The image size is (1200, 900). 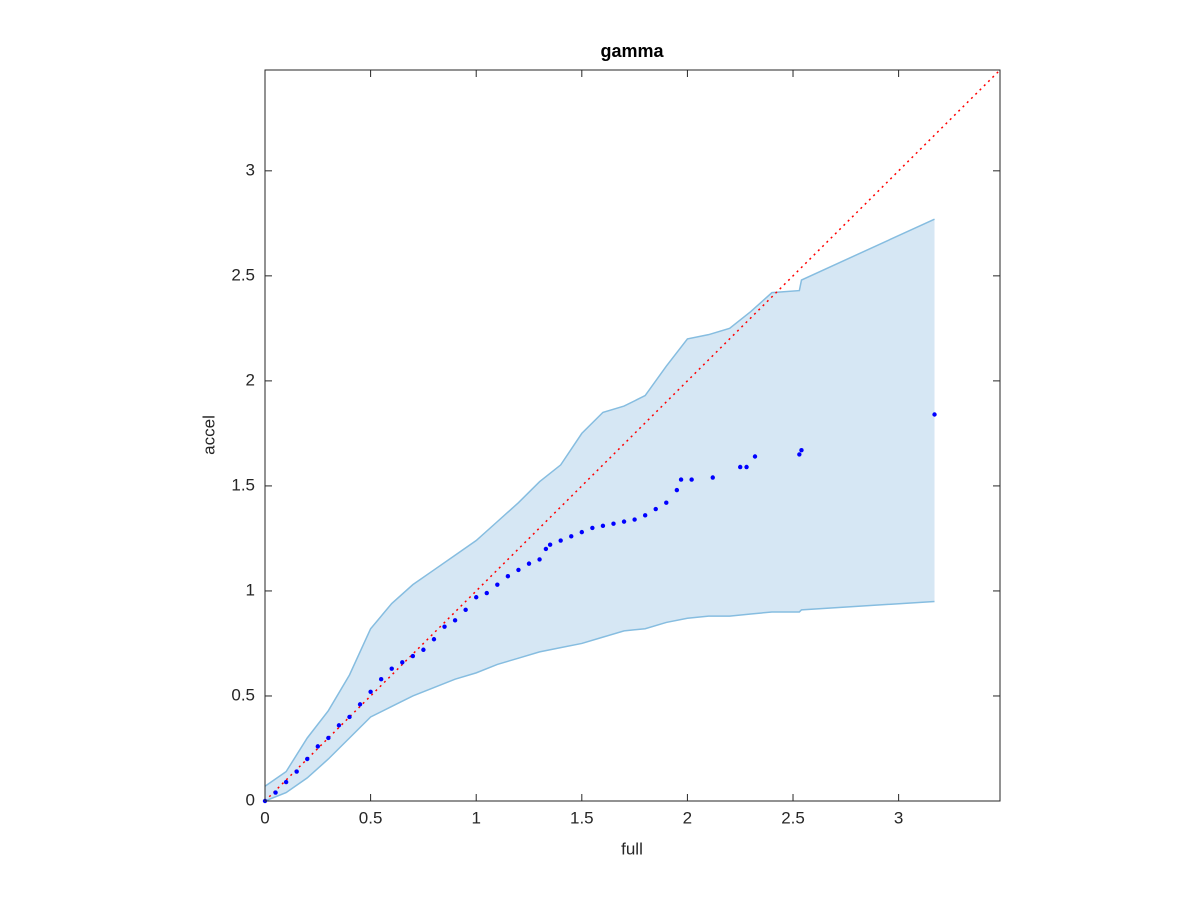 I want to click on x-axis-label: full, so click(x=632, y=848).